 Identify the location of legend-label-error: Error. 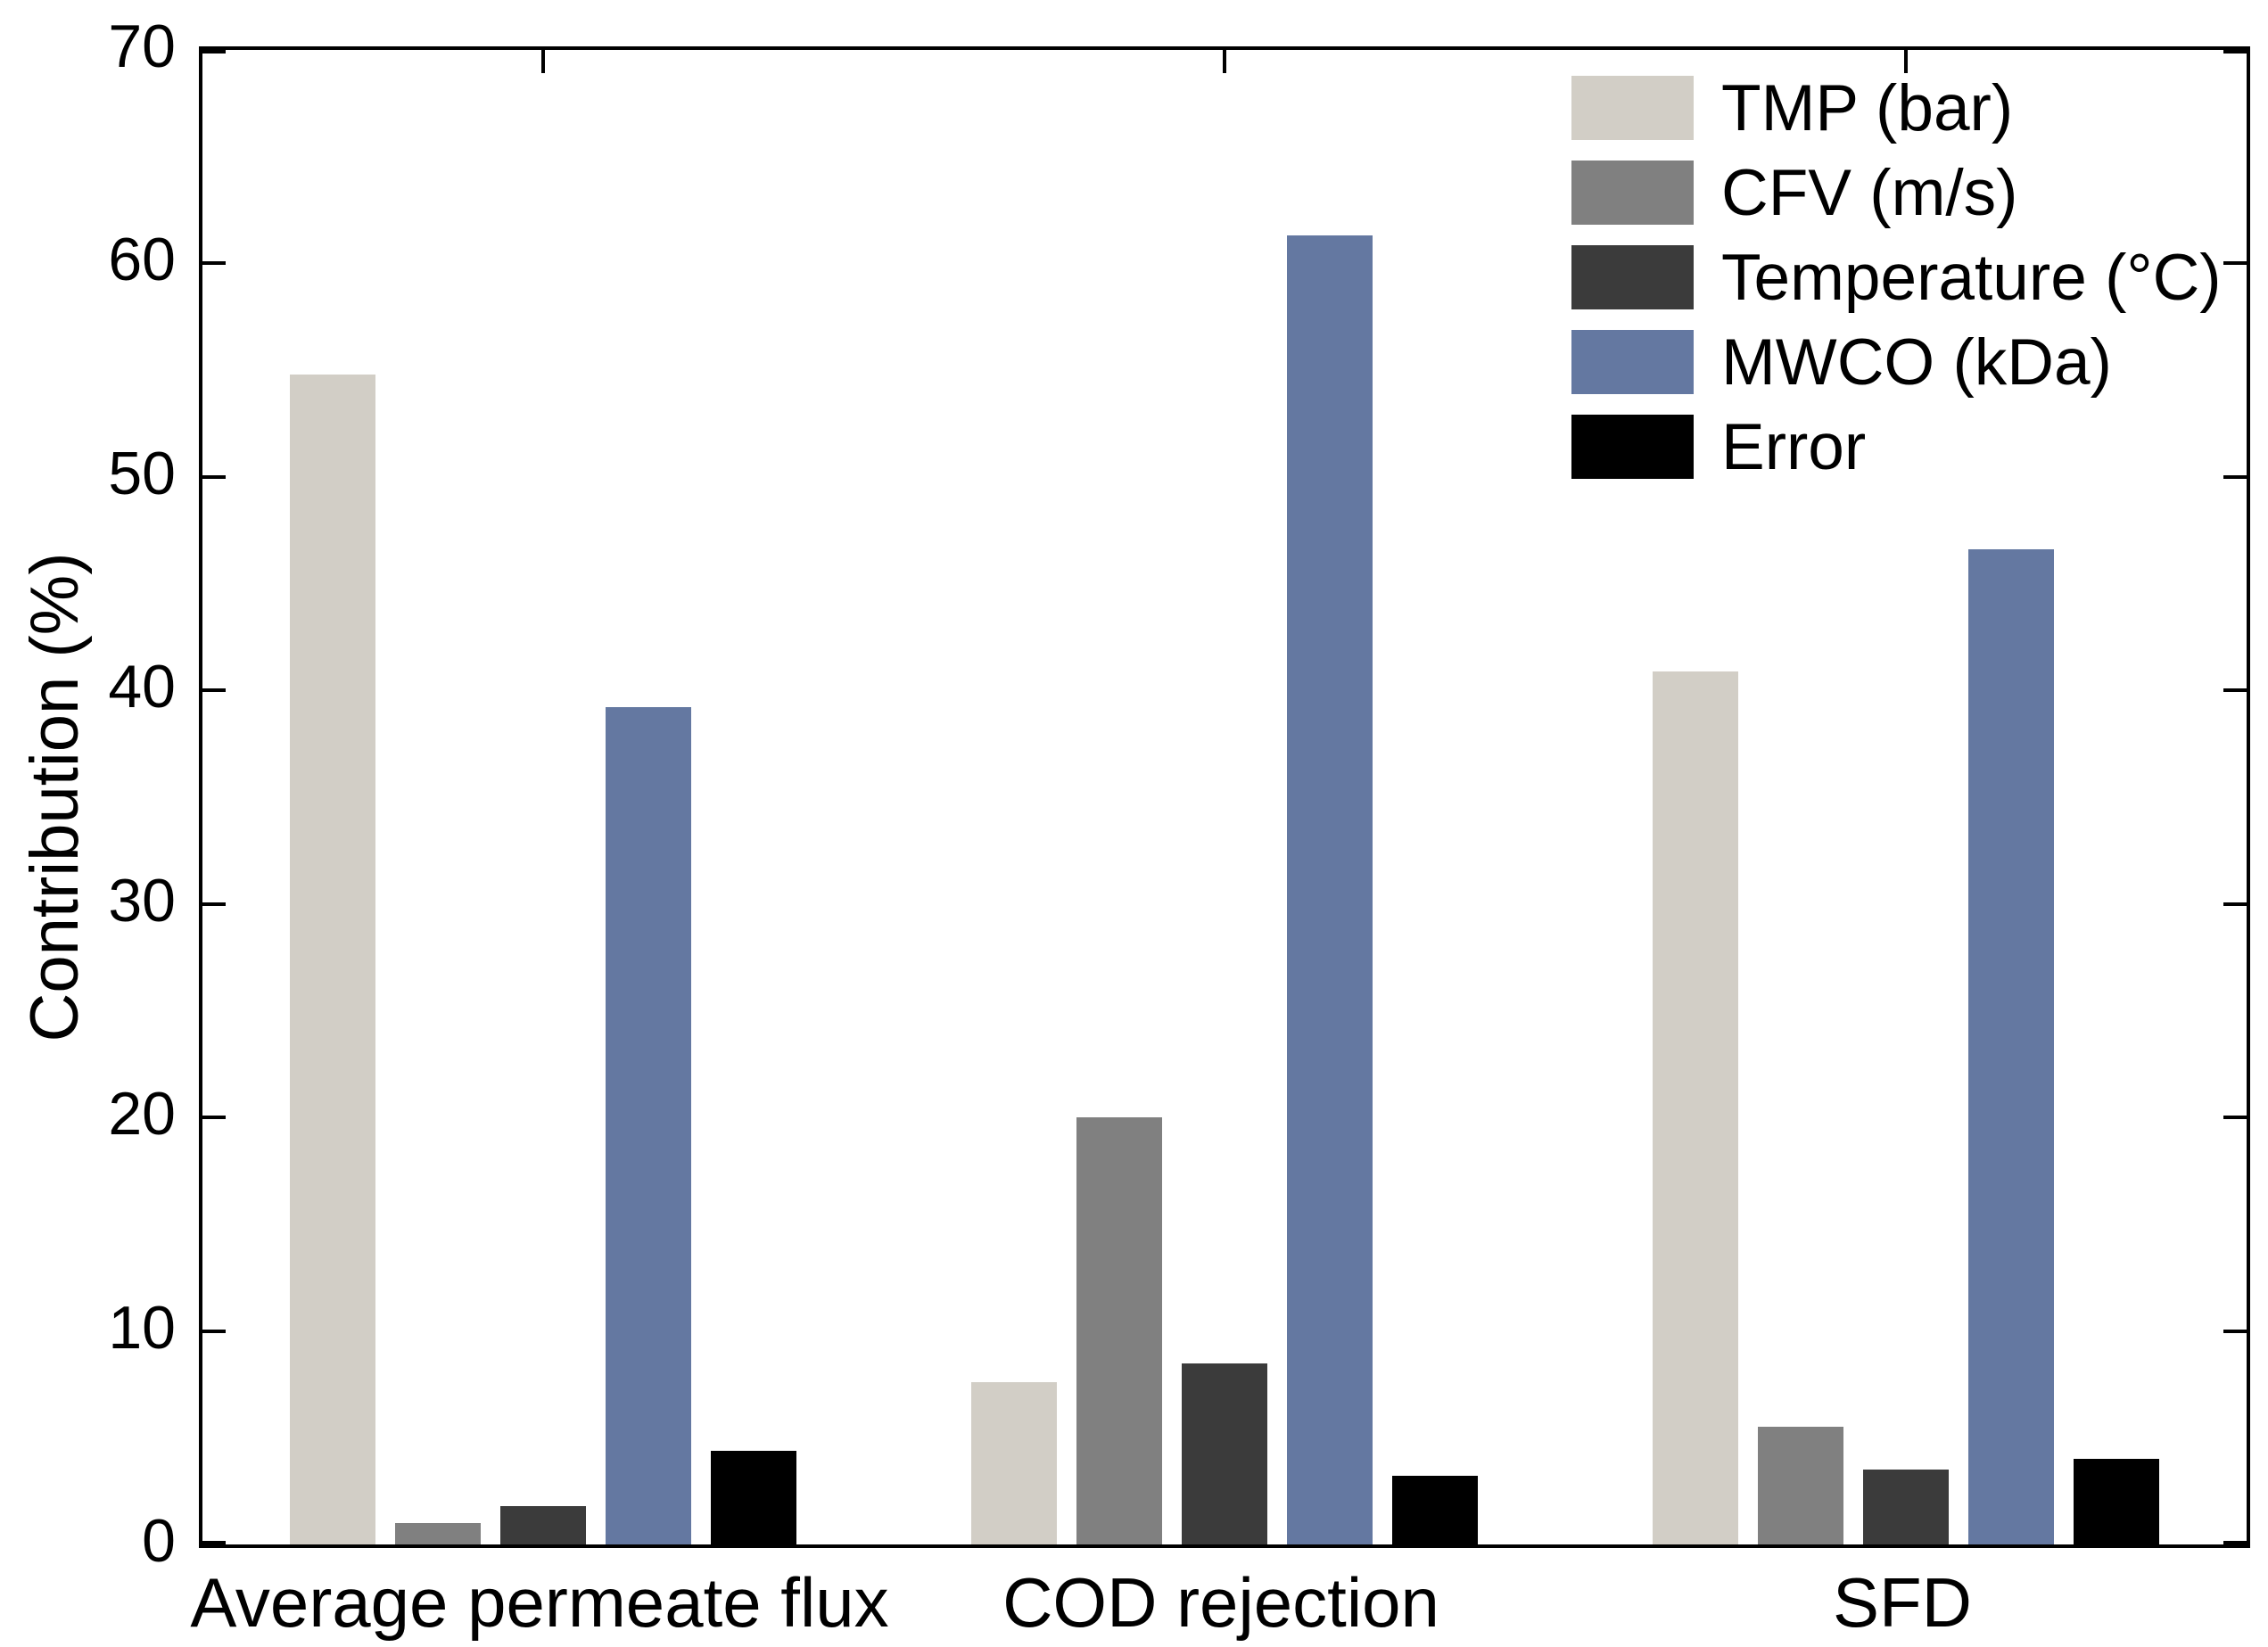
(1794, 446).